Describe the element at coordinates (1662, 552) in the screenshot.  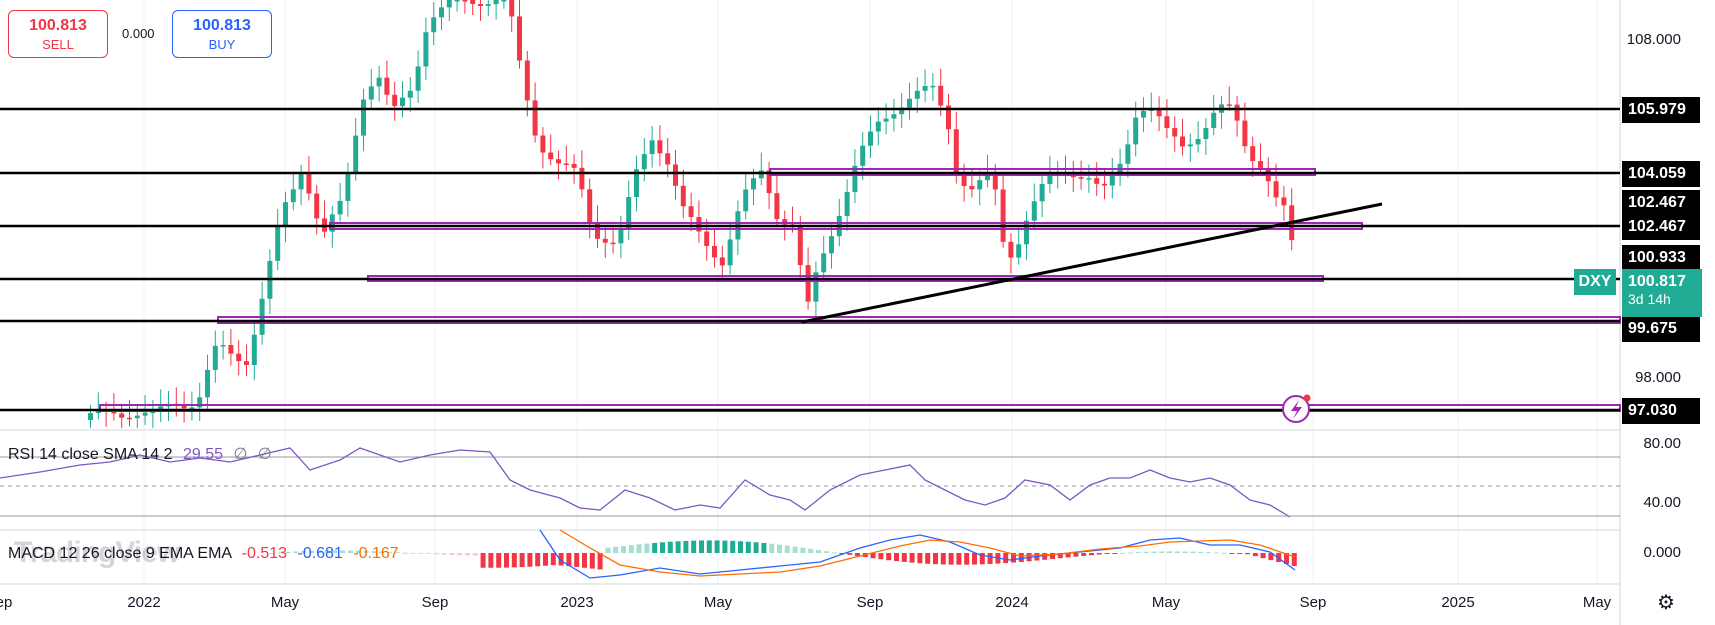
I see `macd-axis-tick: 0.000` at that location.